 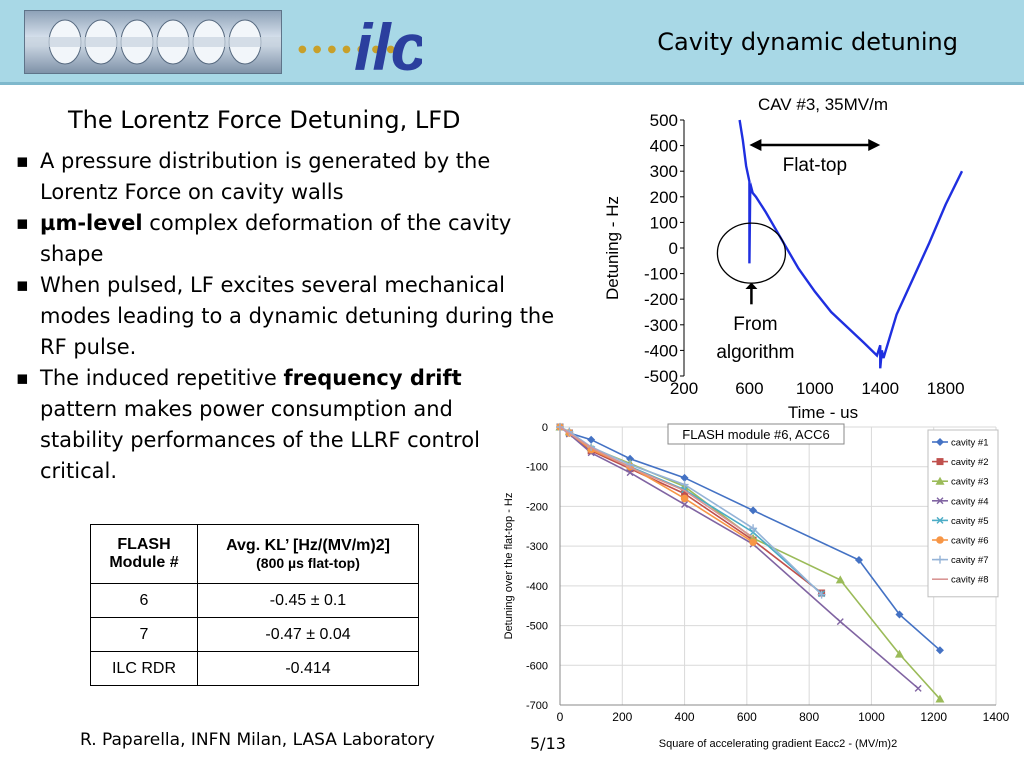 What do you see at coordinates (144, 634) in the screenshot?
I see `table-cell-module: 7` at bounding box center [144, 634].